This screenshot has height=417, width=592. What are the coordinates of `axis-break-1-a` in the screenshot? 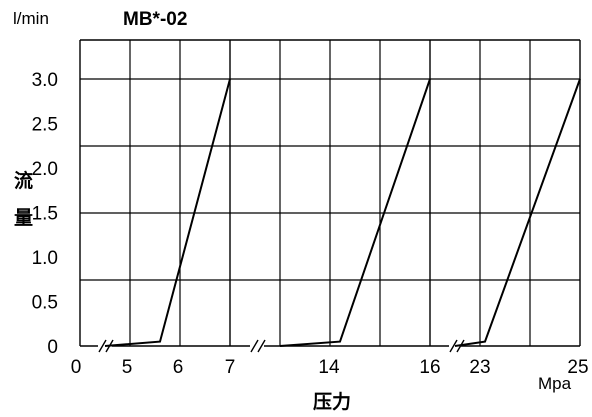 It's located at (254, 346).